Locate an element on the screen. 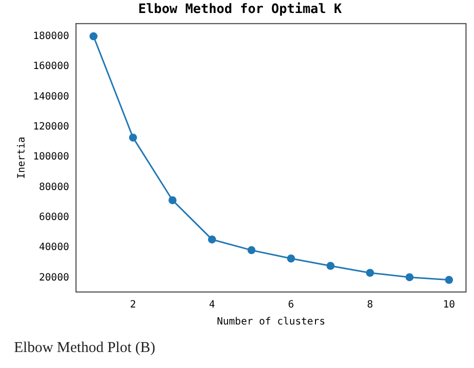  text: Elbow Method Plot (B) is located at coordinates (85, 348).